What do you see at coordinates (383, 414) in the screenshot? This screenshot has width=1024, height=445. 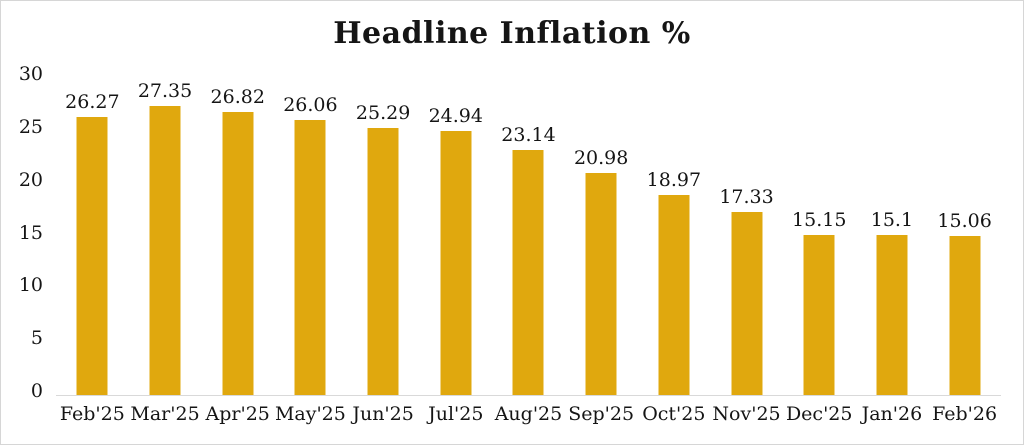 I see `x-tick-label: Jun'25` at bounding box center [383, 414].